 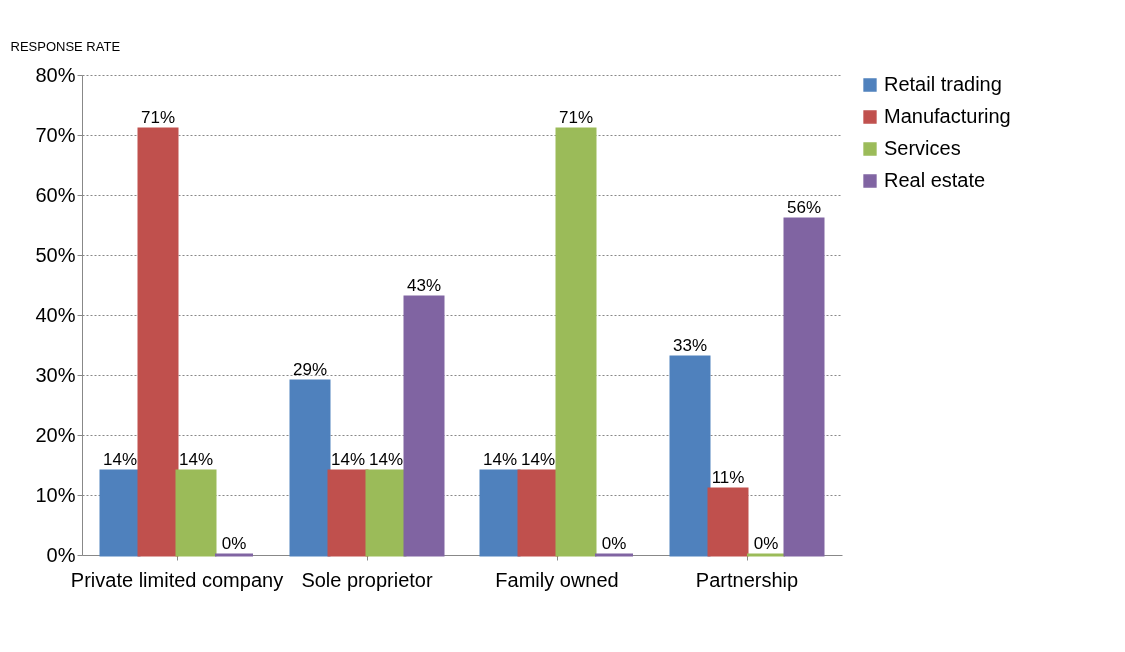 I want to click on y-tick-label: 40%, so click(x=55, y=314).